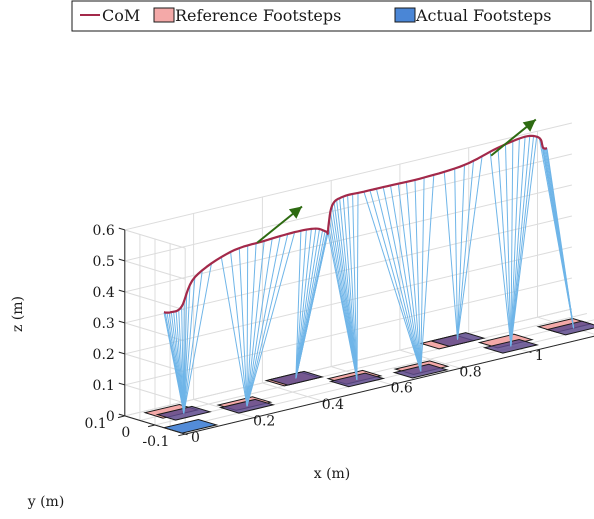 The width and height of the screenshot is (594, 519). Describe the element at coordinates (332, 474) in the screenshot. I see `x-axis-label: x (m)` at that location.